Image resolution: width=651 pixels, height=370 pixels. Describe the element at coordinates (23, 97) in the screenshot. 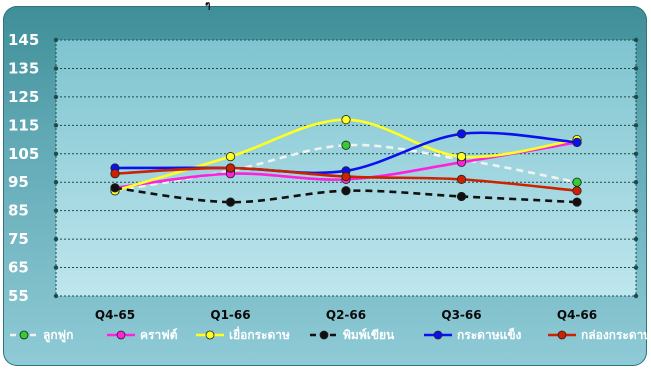

I see `y-tick-label: 125` at that location.